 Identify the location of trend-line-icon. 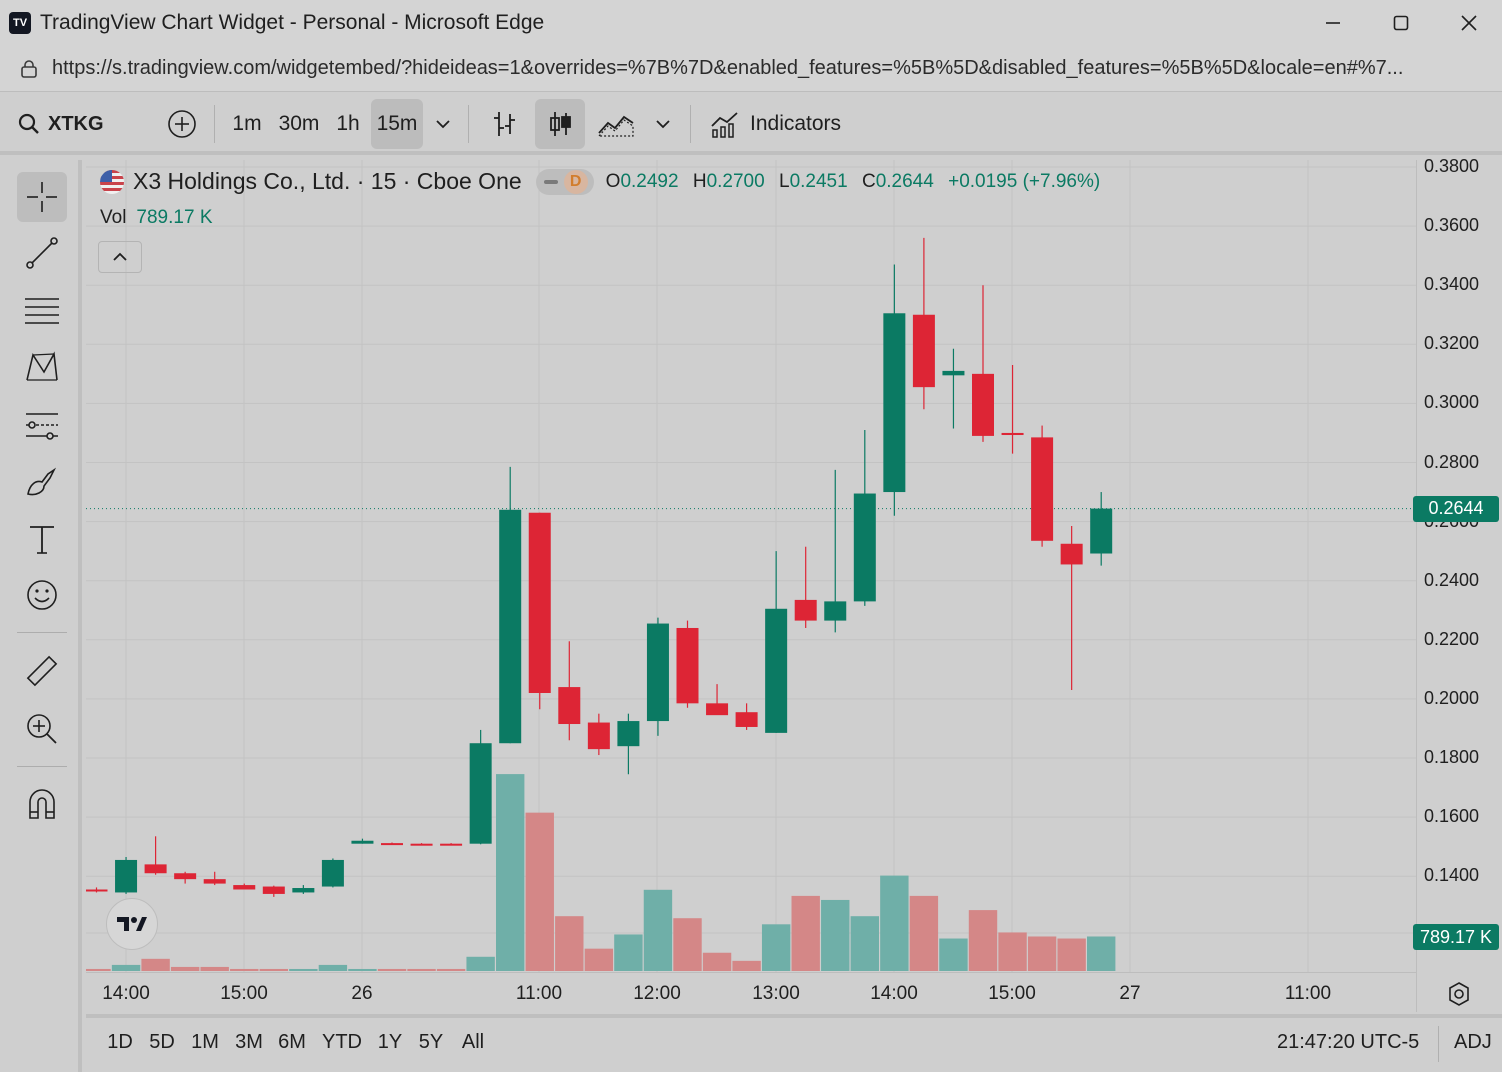
(42, 253).